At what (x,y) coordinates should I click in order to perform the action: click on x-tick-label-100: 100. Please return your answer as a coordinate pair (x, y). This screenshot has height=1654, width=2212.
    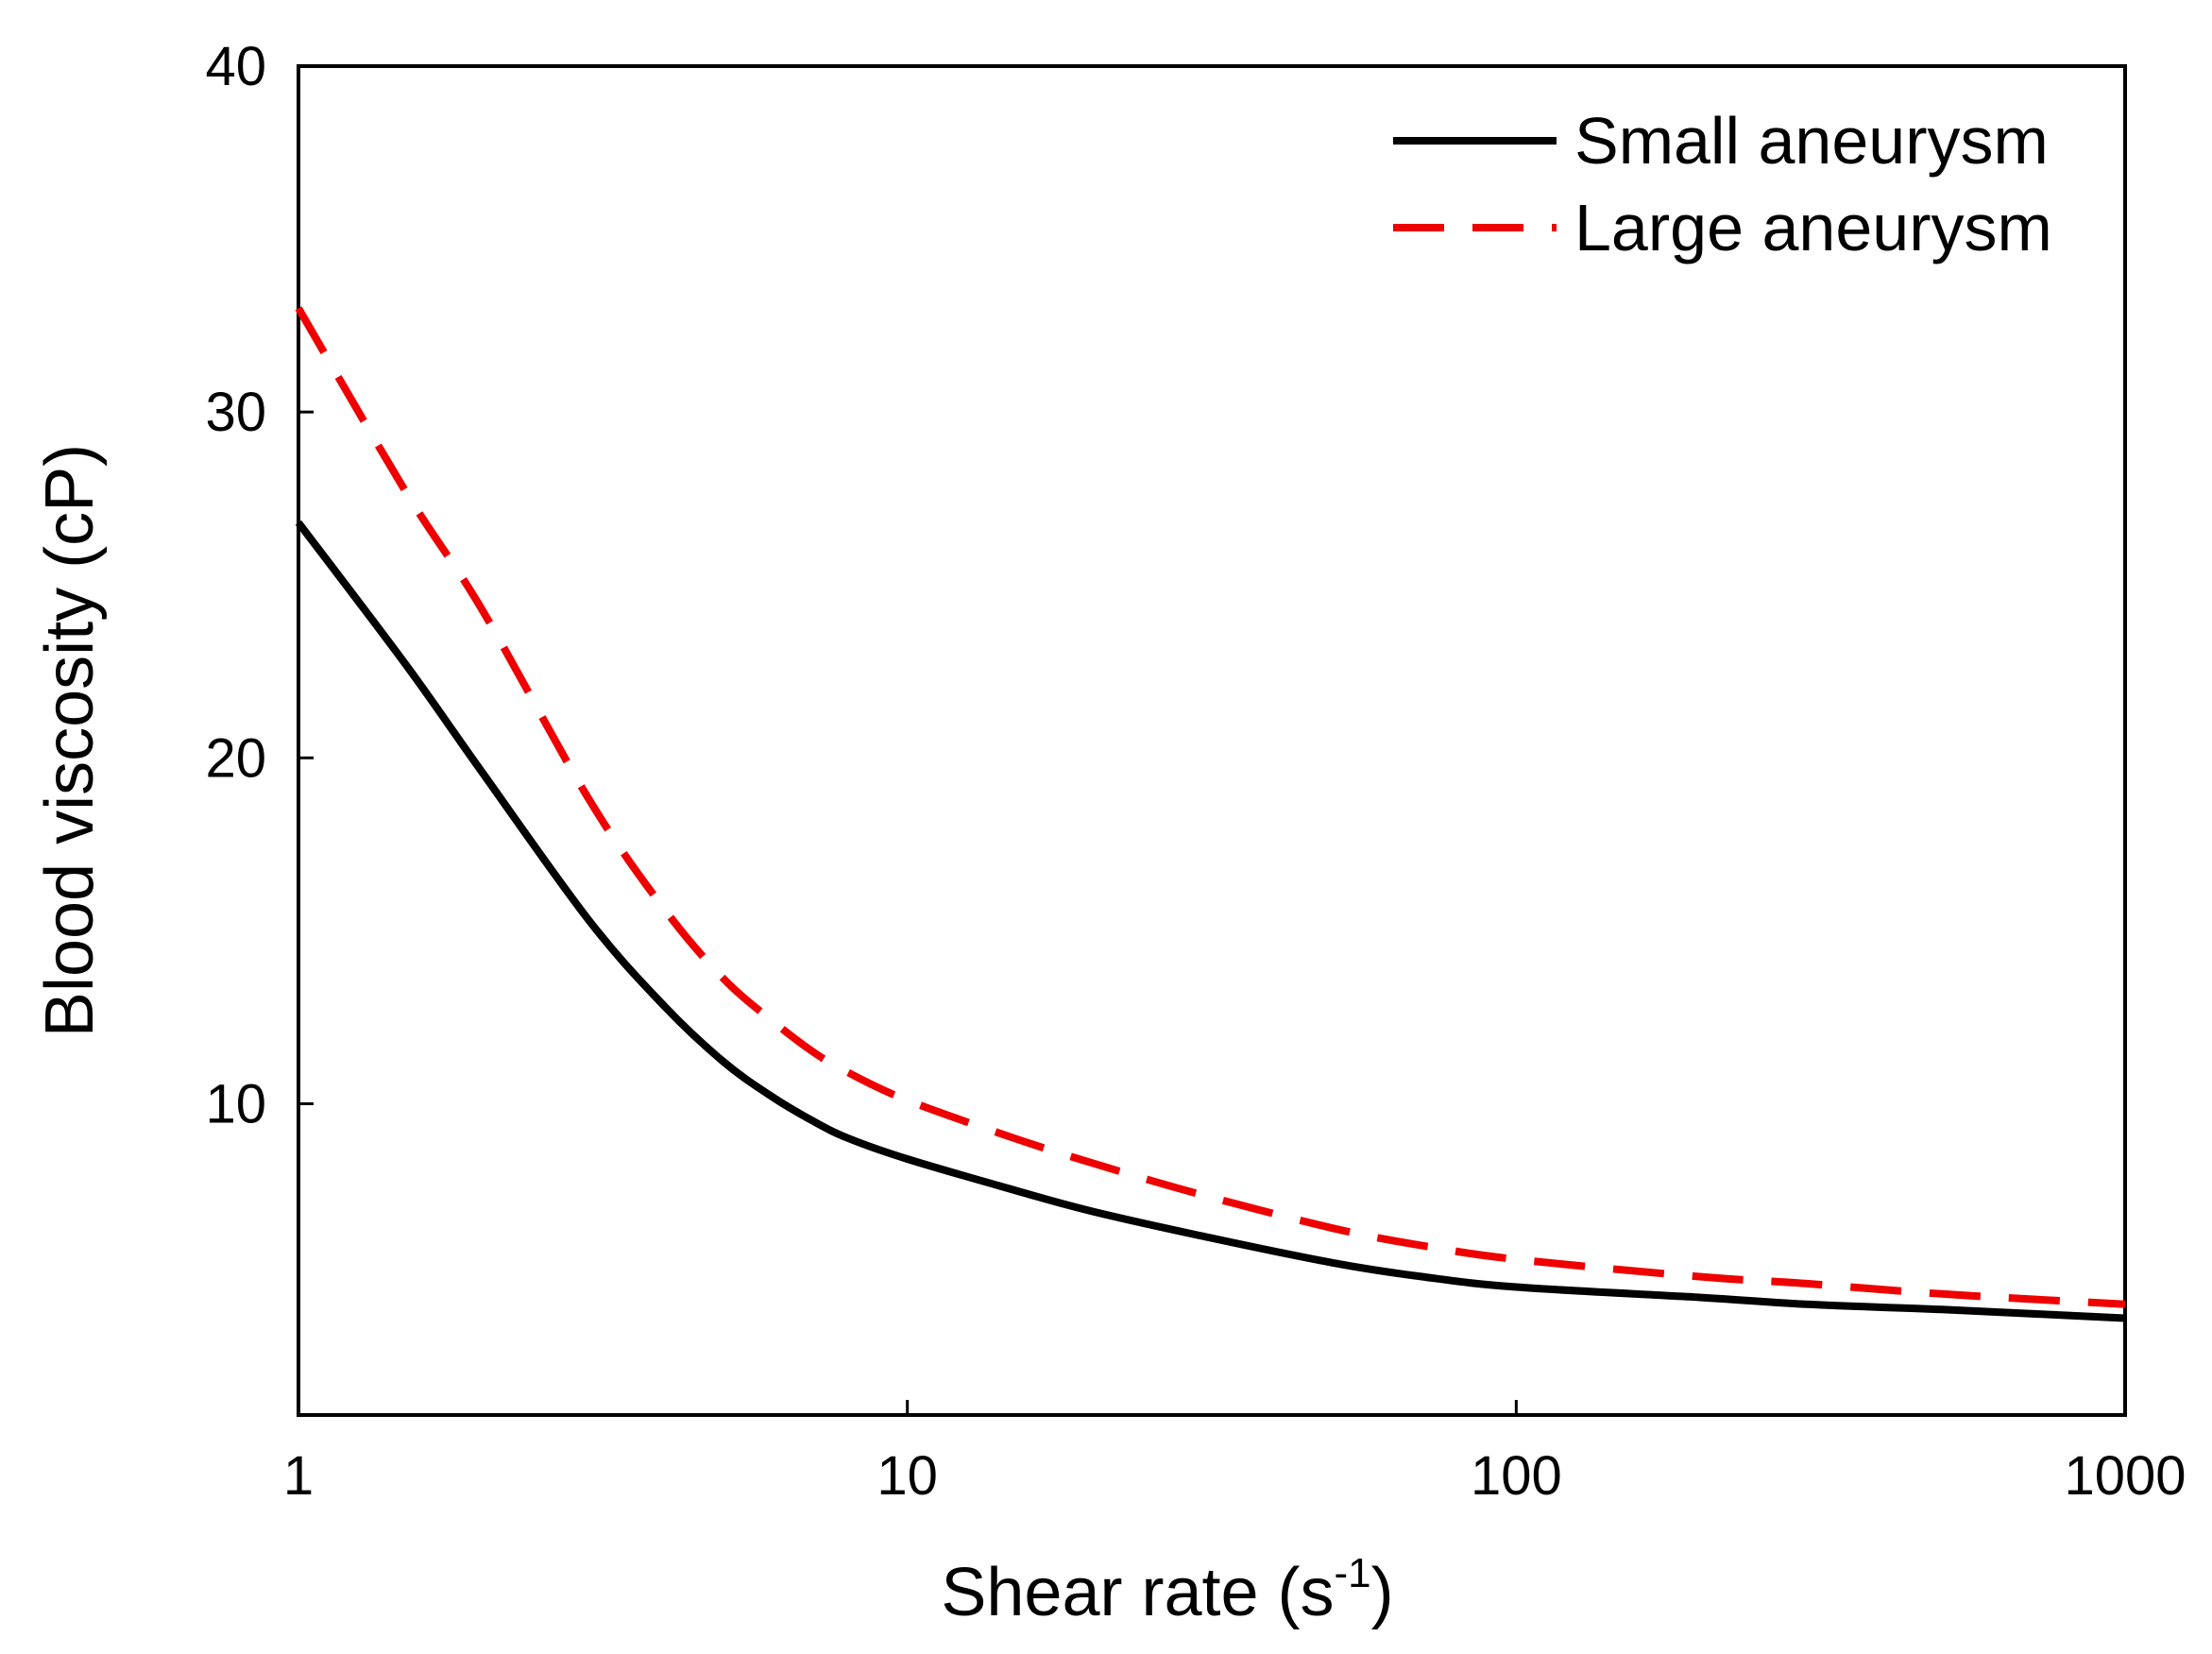
    Looking at the image, I should click on (1516, 1476).